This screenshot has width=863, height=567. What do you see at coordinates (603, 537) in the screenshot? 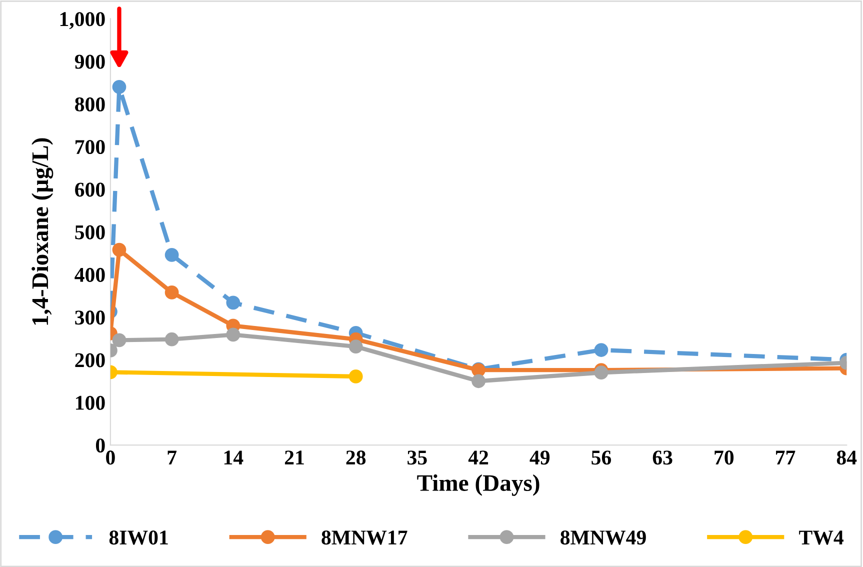
I see `legend-label: 8MNW49` at bounding box center [603, 537].